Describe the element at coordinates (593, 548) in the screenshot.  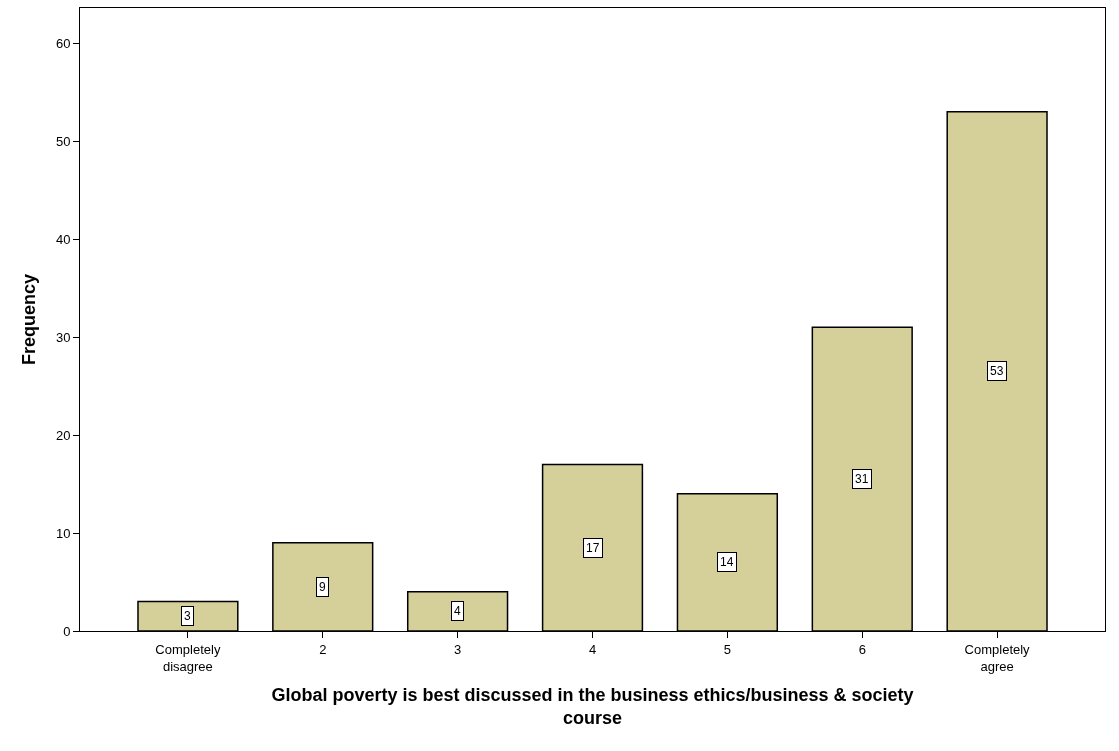
I see `data-label: 17` at that location.